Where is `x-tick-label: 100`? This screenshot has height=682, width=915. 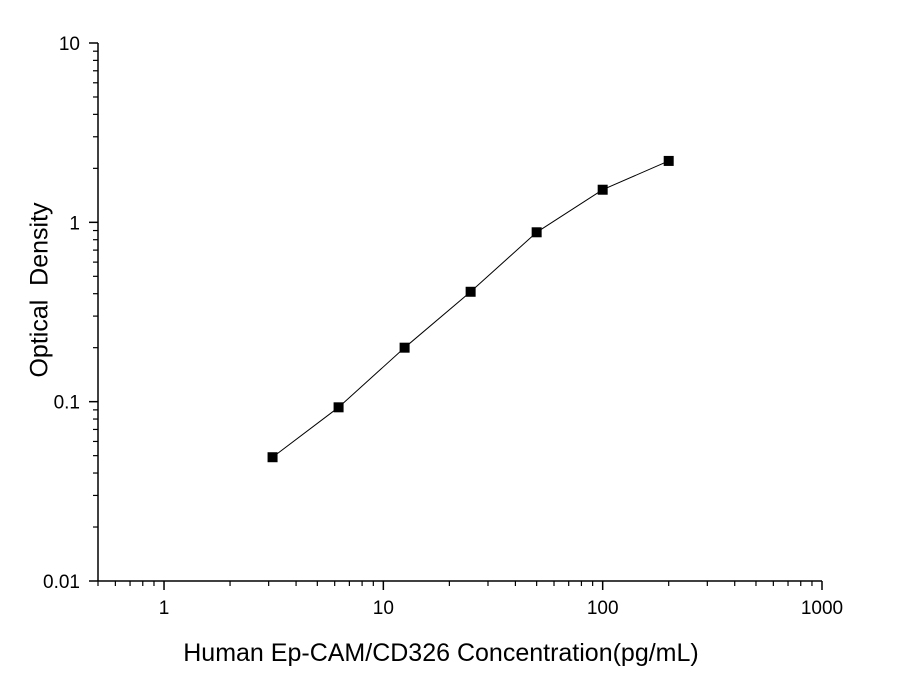 x-tick-label: 100 is located at coordinates (603, 608).